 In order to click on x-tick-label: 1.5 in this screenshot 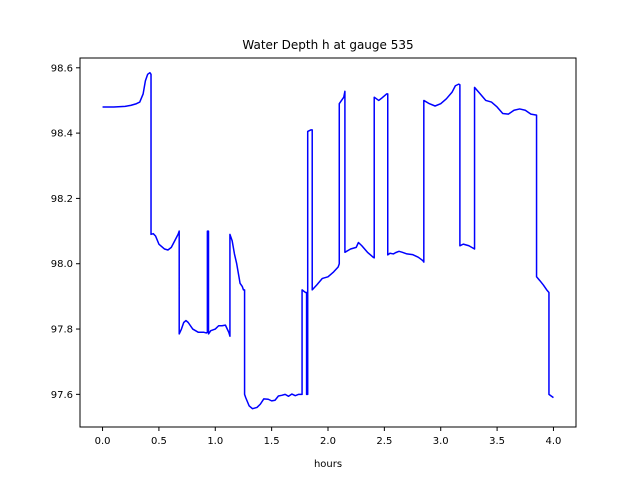, I will do `click(272, 441)`.